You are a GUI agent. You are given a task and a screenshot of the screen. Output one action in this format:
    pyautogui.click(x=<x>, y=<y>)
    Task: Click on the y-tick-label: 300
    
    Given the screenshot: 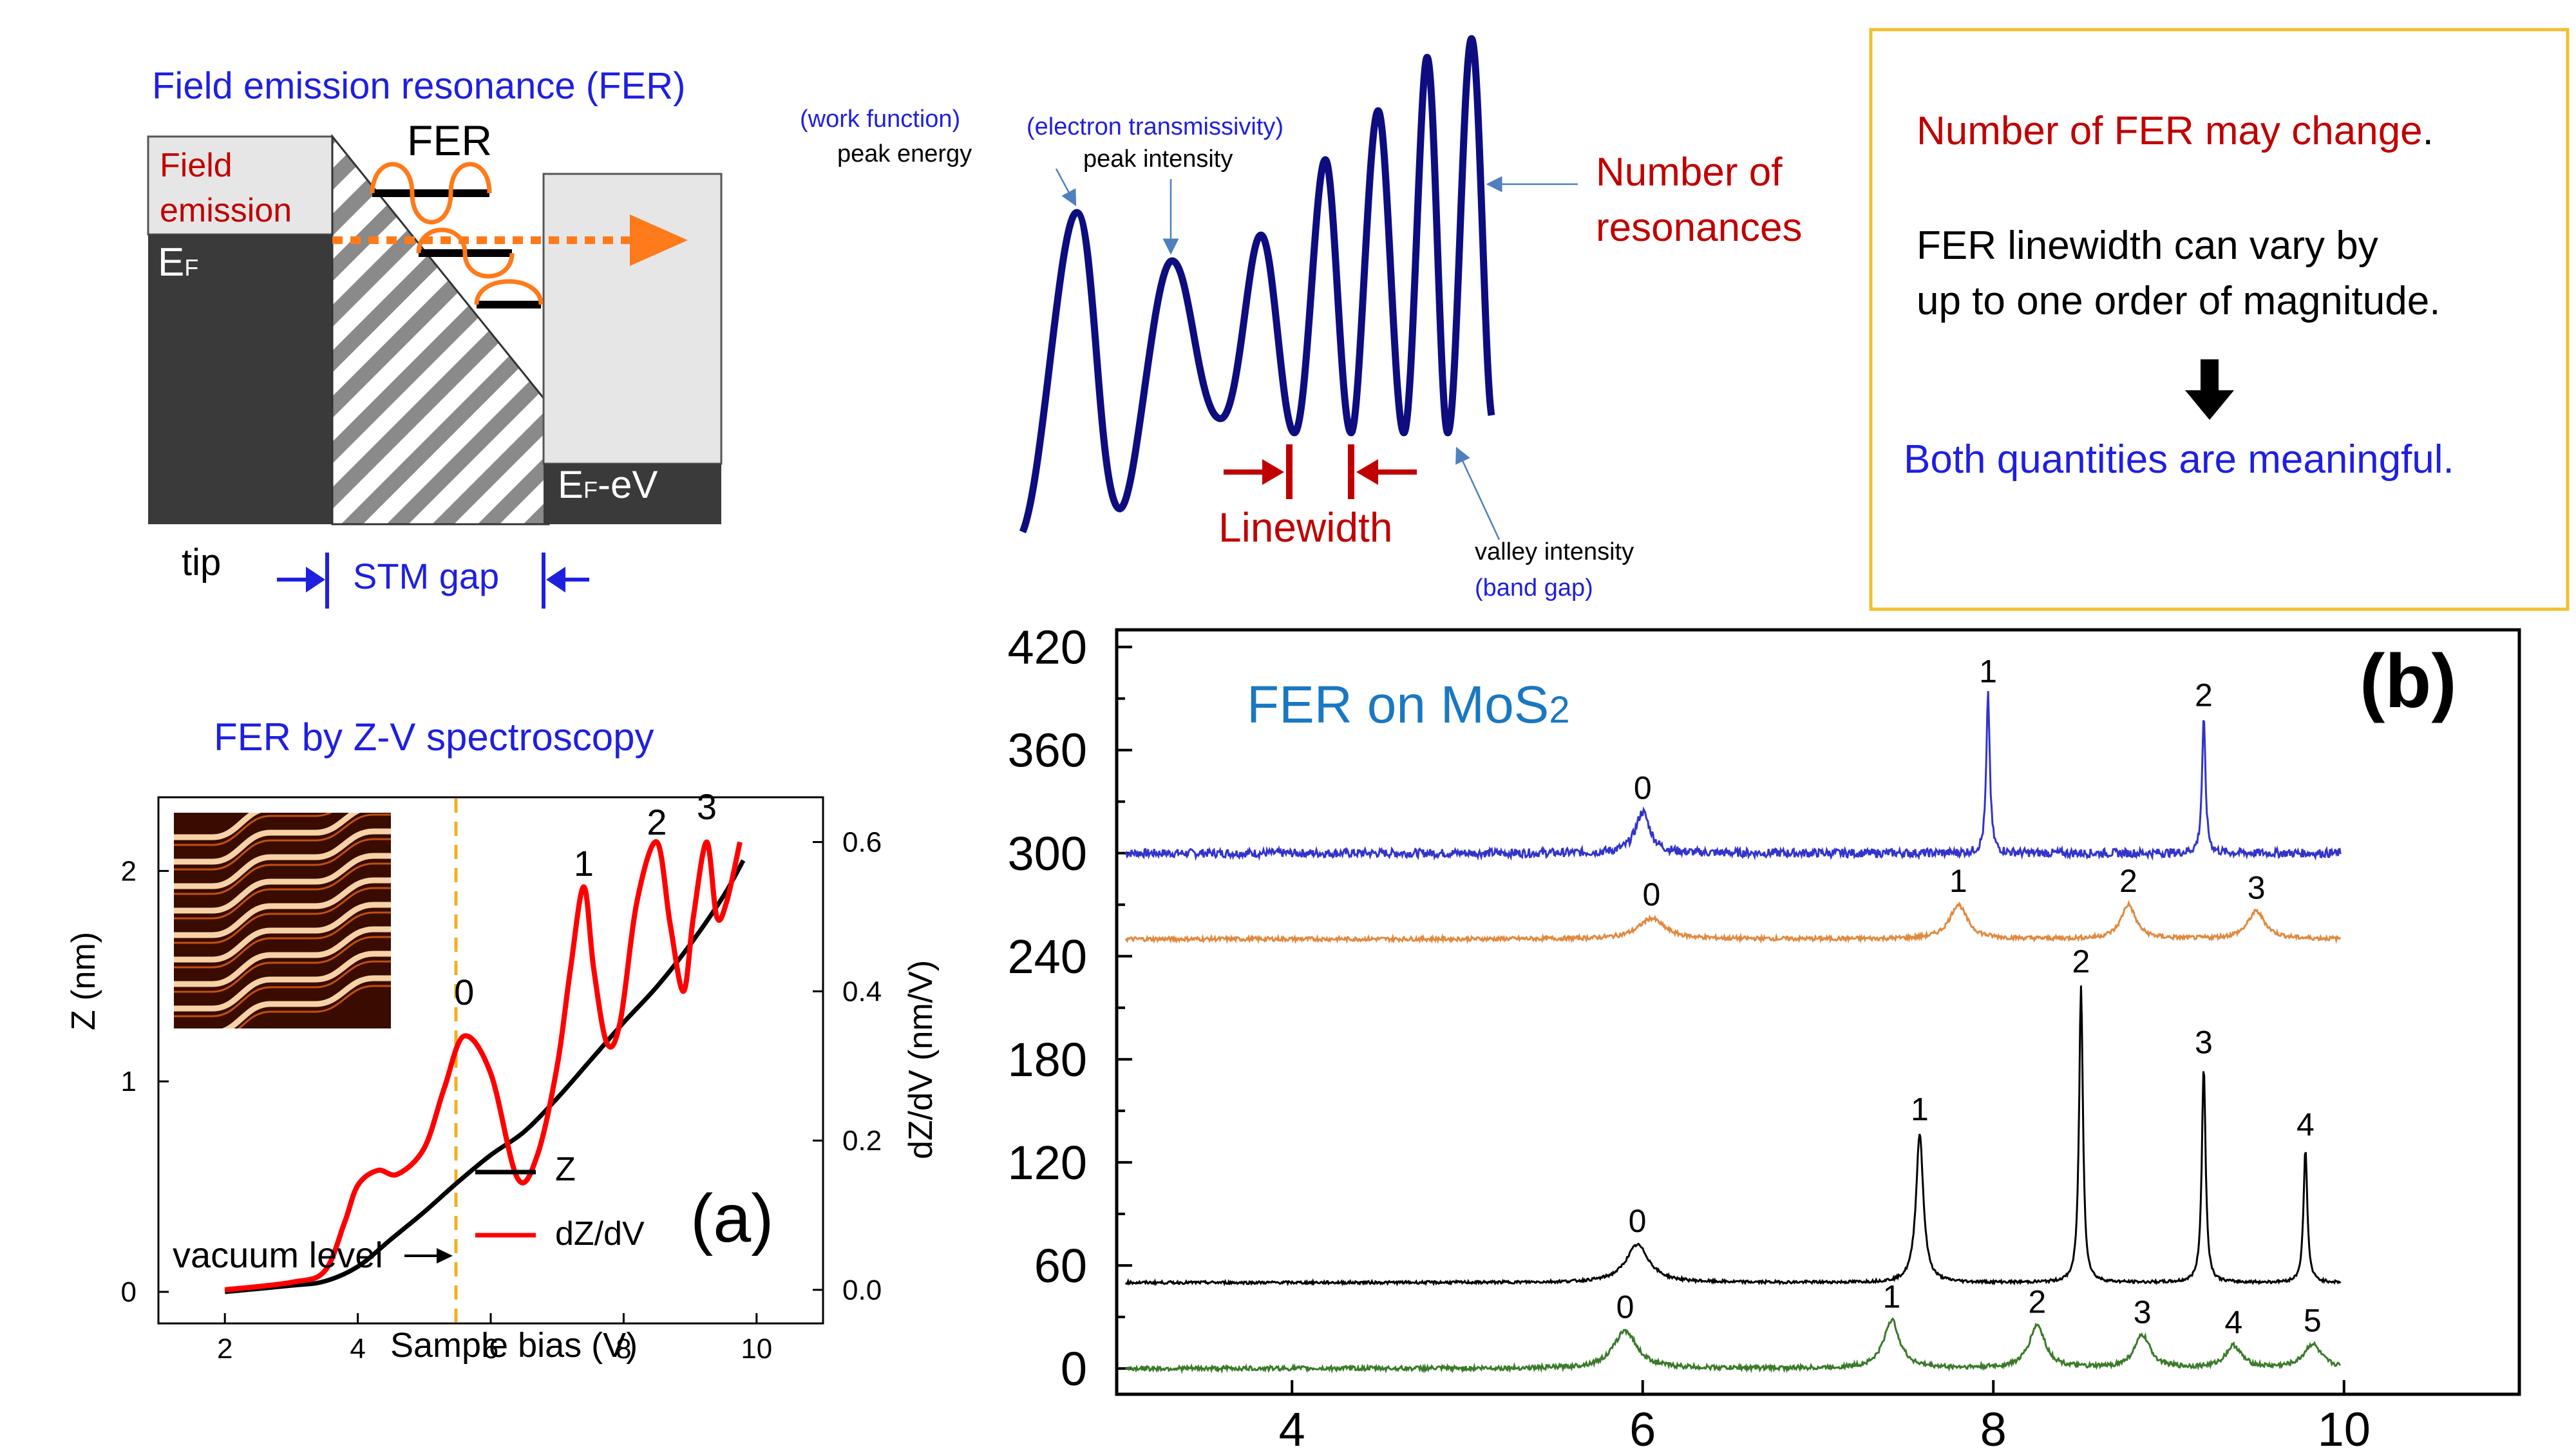 What is the action you would take?
    pyautogui.click(x=1047, y=853)
    